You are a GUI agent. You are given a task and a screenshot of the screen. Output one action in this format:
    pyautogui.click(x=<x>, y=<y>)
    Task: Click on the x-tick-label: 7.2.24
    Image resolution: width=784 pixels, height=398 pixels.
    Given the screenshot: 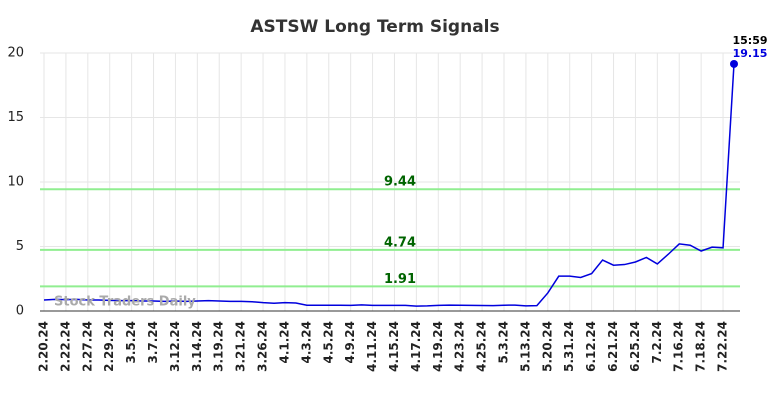 What is the action you would take?
    pyautogui.click(x=657, y=342)
    